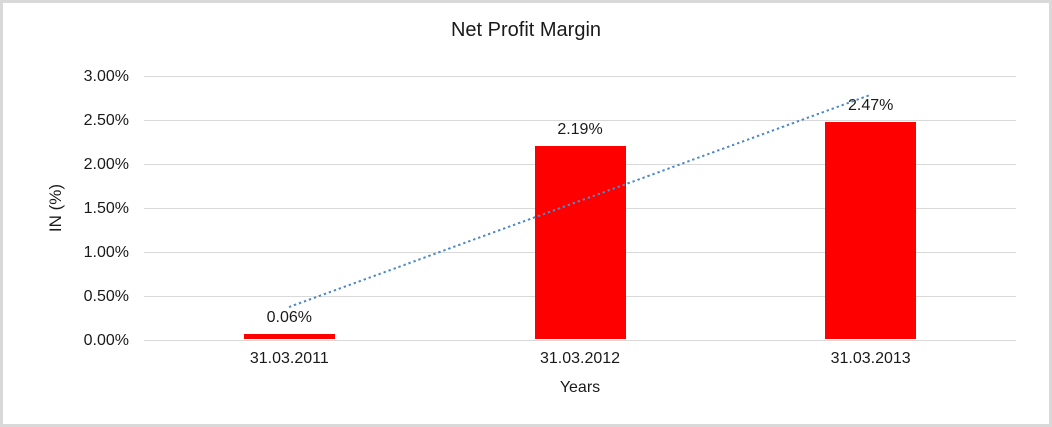 The image size is (1052, 427). I want to click on y-tick-label: 0.00%, so click(106, 340).